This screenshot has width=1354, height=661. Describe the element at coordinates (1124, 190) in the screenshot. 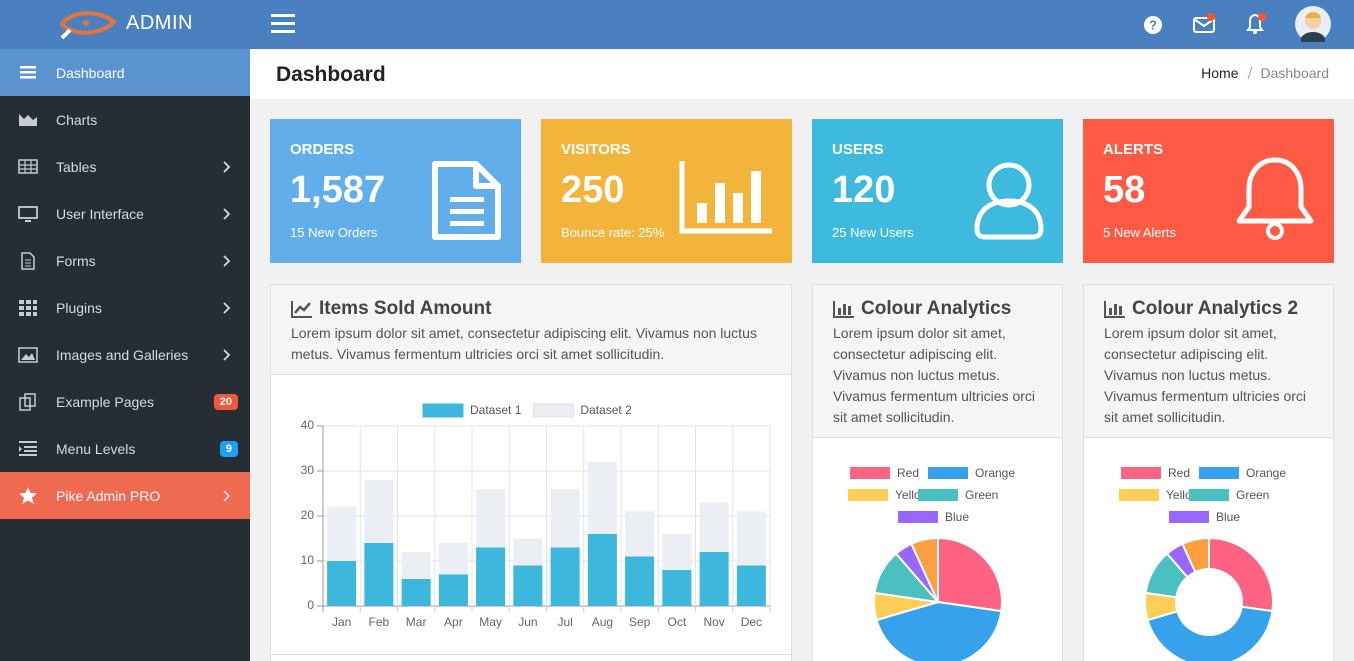

I see `card-value: 58` at that location.